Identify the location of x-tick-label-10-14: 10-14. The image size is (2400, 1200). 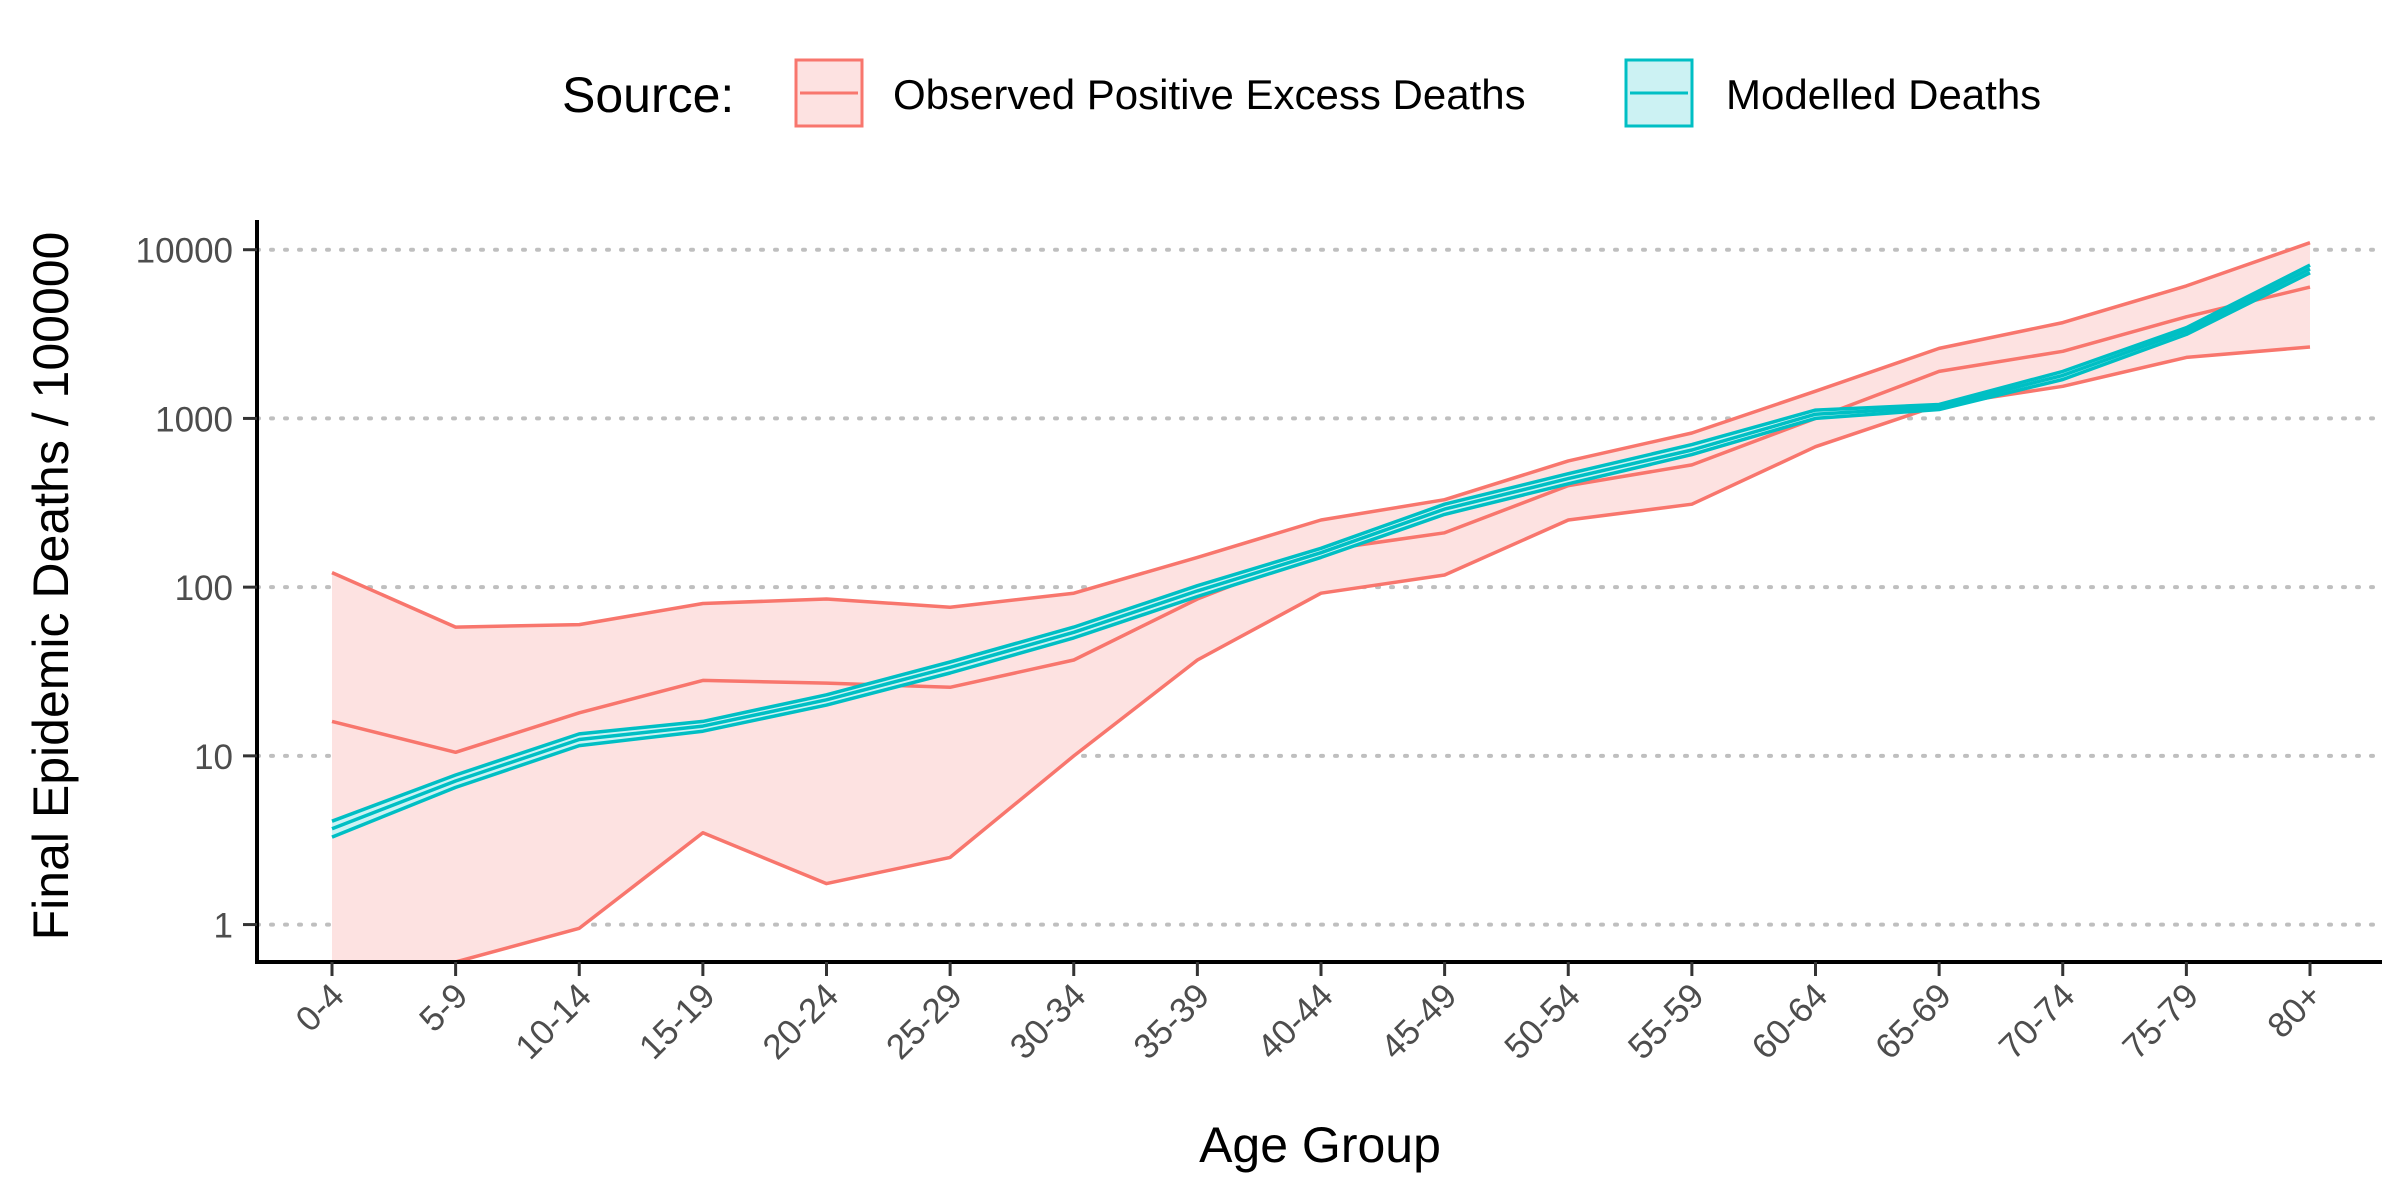
(553, 1021).